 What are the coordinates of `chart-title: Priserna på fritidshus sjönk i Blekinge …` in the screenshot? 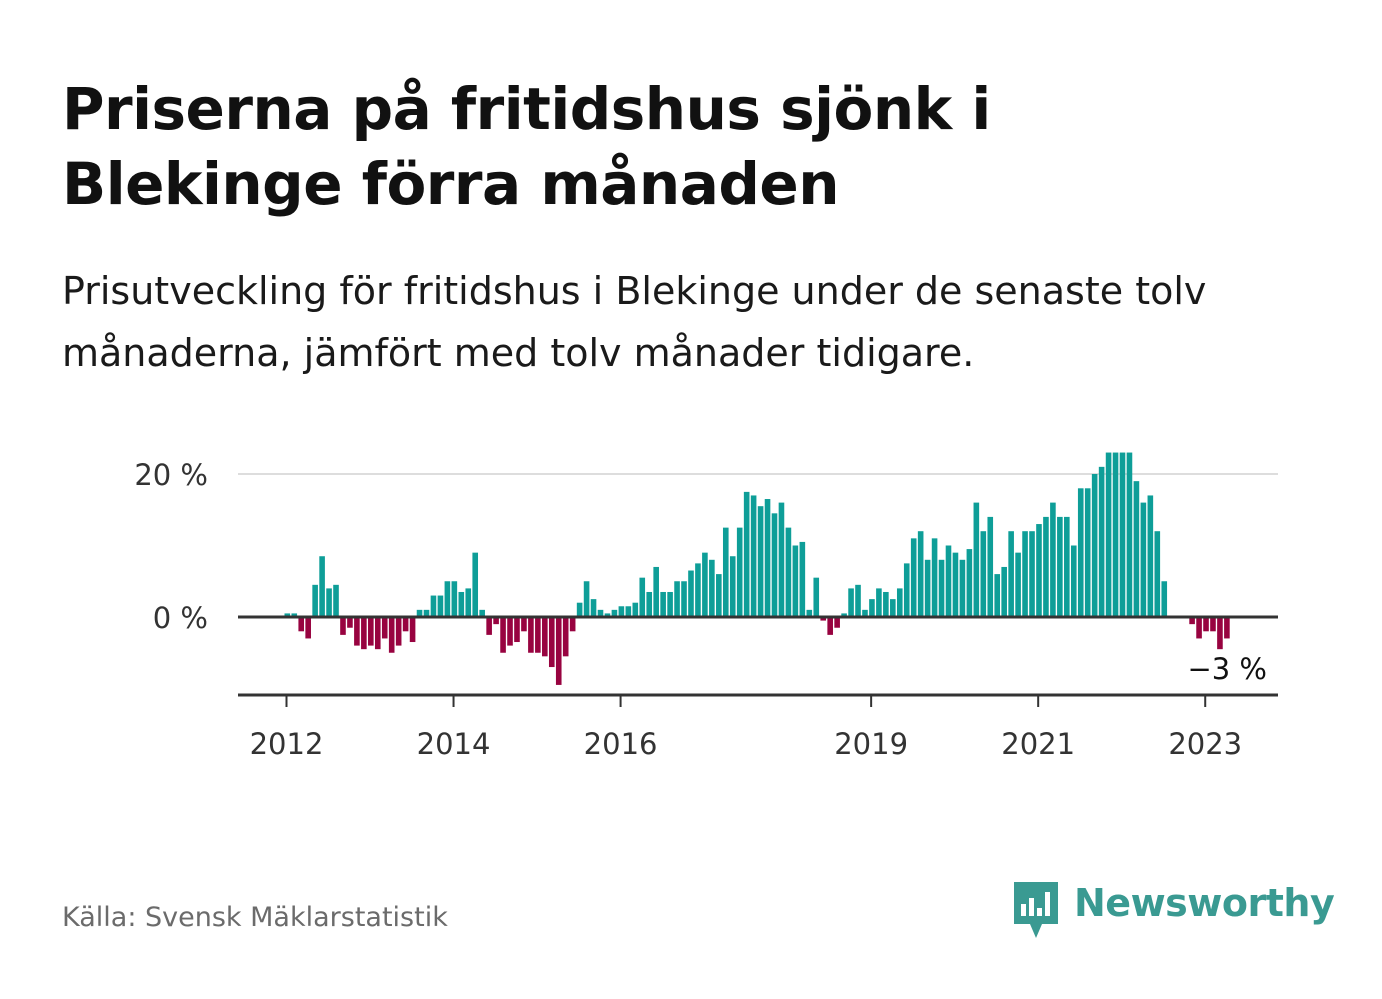 It's located at (526, 146).